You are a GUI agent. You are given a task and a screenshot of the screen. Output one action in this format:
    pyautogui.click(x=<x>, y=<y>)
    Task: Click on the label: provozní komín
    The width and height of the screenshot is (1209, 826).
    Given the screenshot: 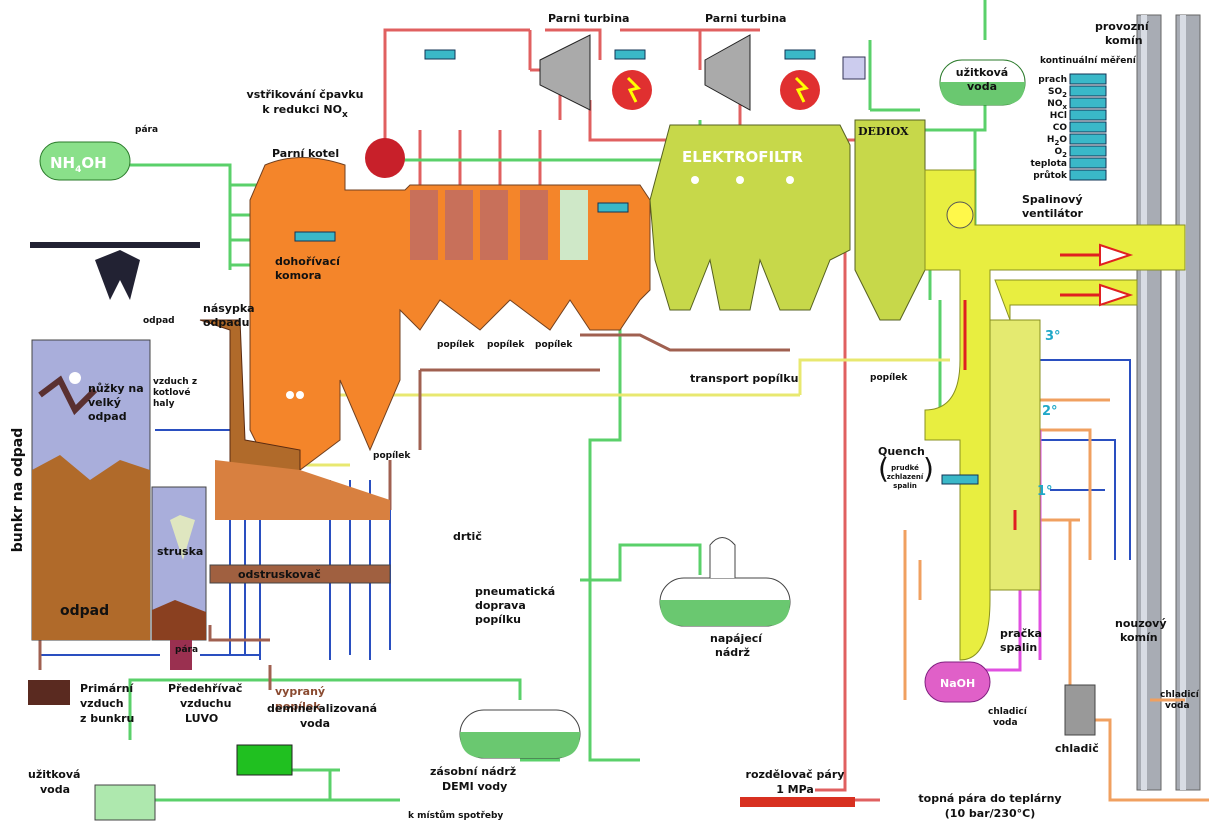 What is the action you would take?
    pyautogui.click(x=1122, y=33)
    